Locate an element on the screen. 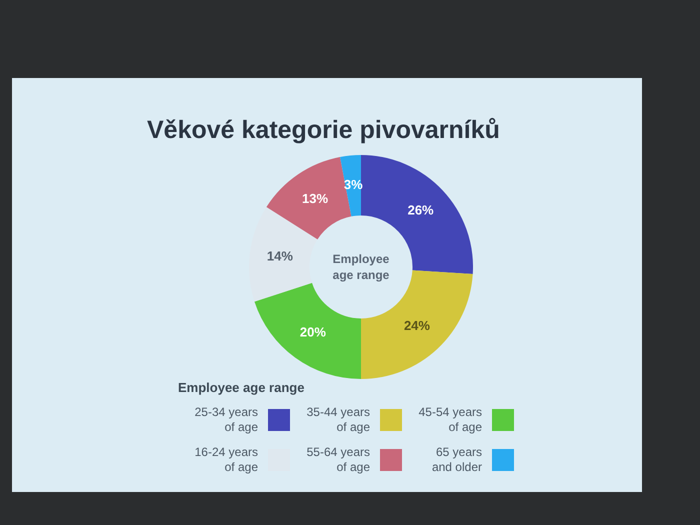 The image size is (700, 525). text: Employee age range is located at coordinates (361, 267).